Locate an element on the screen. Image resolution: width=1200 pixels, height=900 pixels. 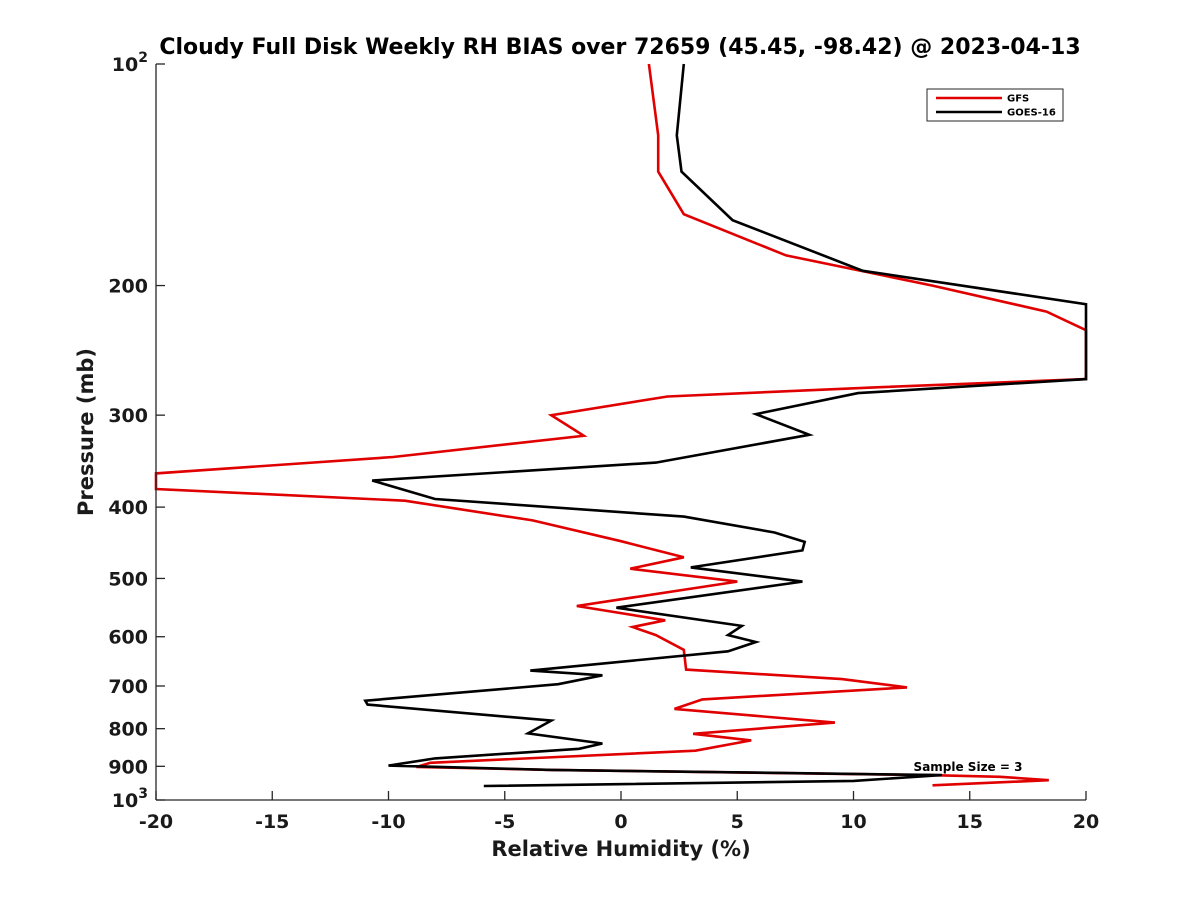
x-ticks: -20 -15 -10 -5 0 5 10 15 20 is located at coordinates (619, 812).